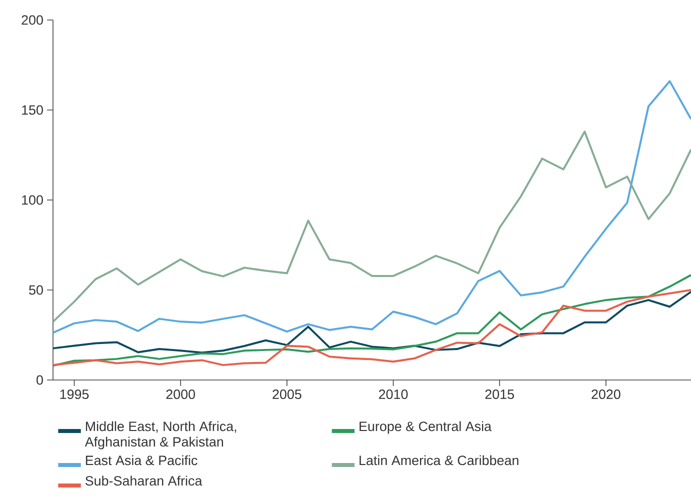  I want to click on y-tick-label: 0, so click(39, 380).